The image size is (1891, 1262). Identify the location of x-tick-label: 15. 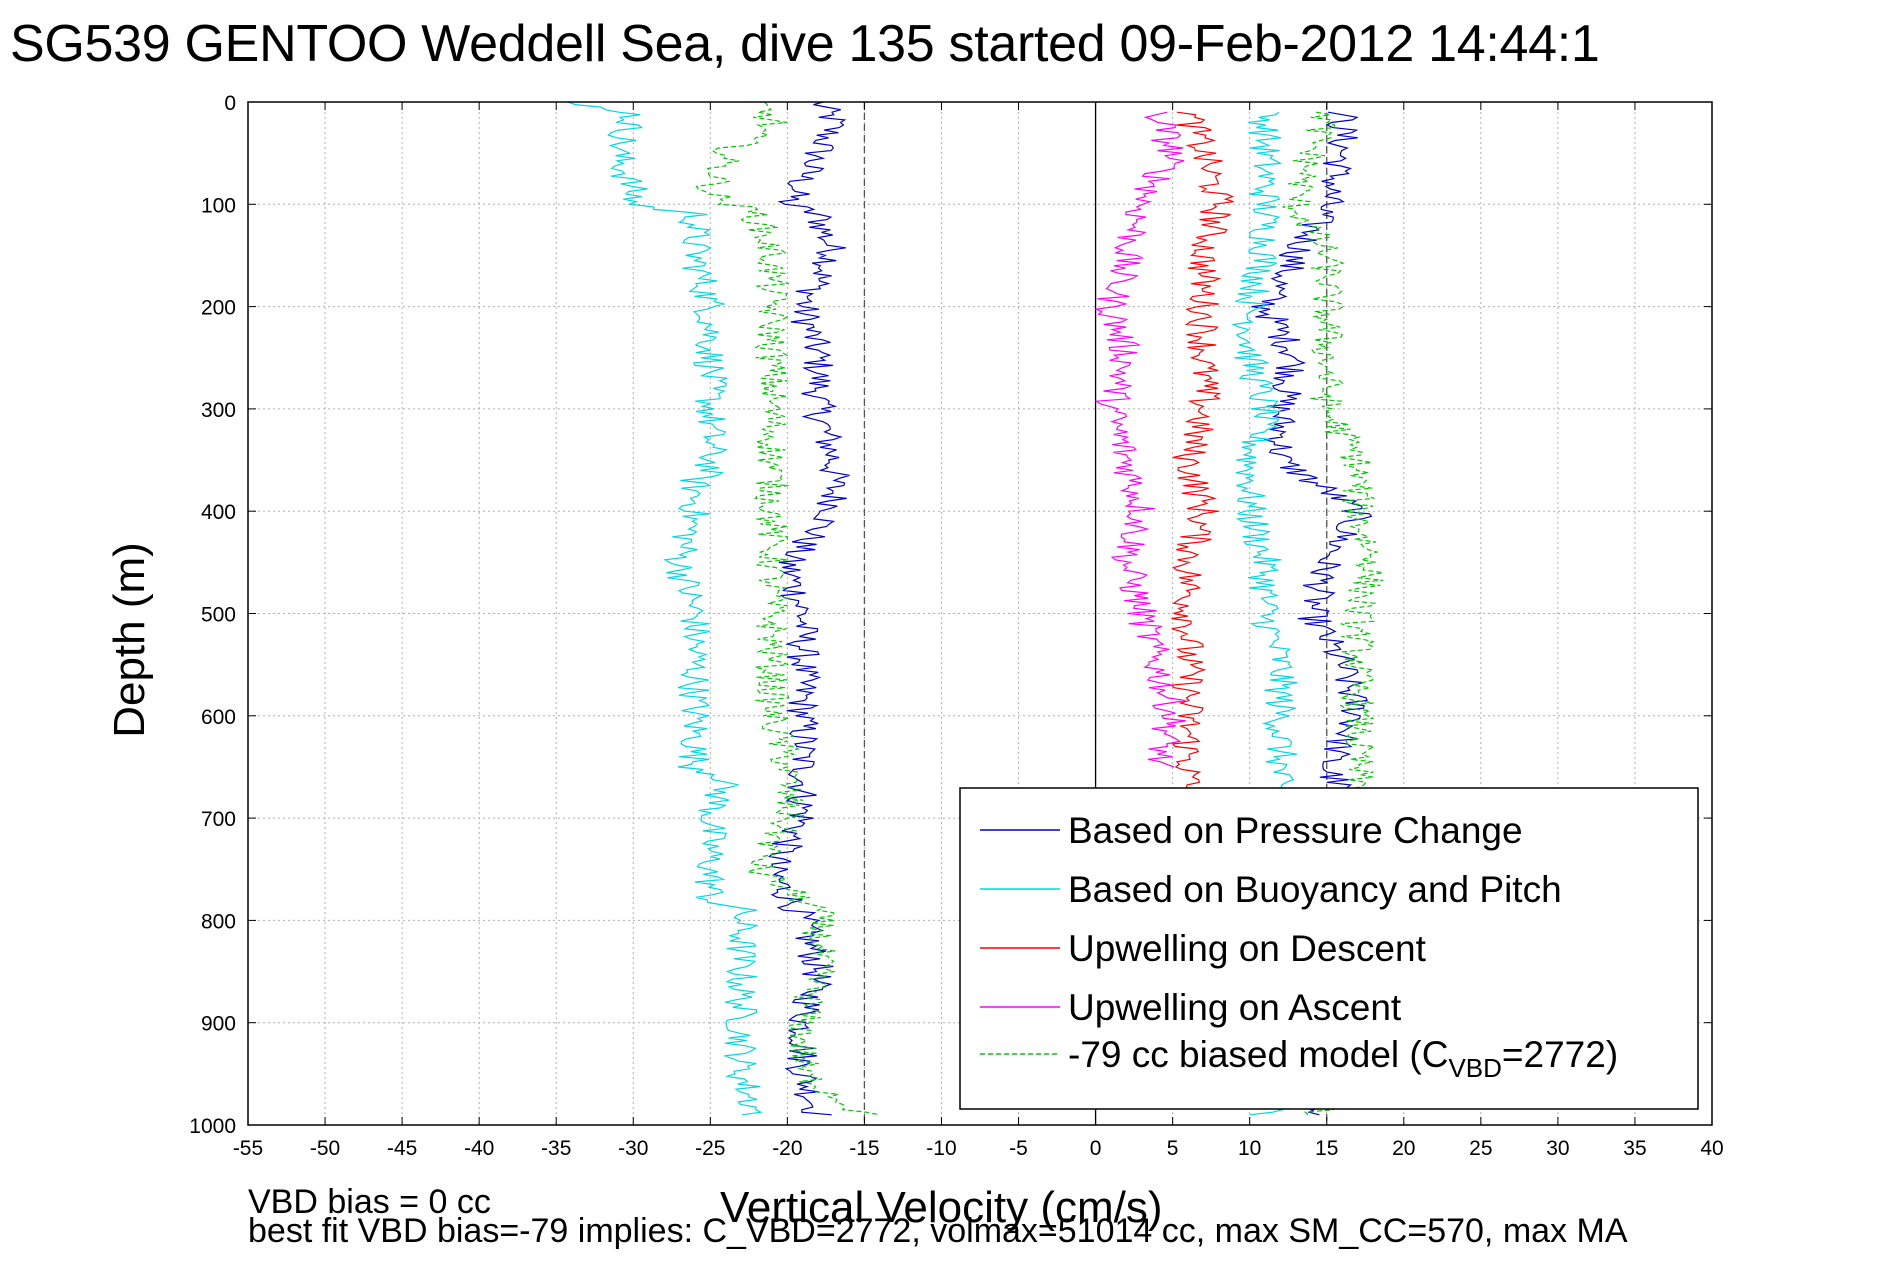
(1326, 1148).